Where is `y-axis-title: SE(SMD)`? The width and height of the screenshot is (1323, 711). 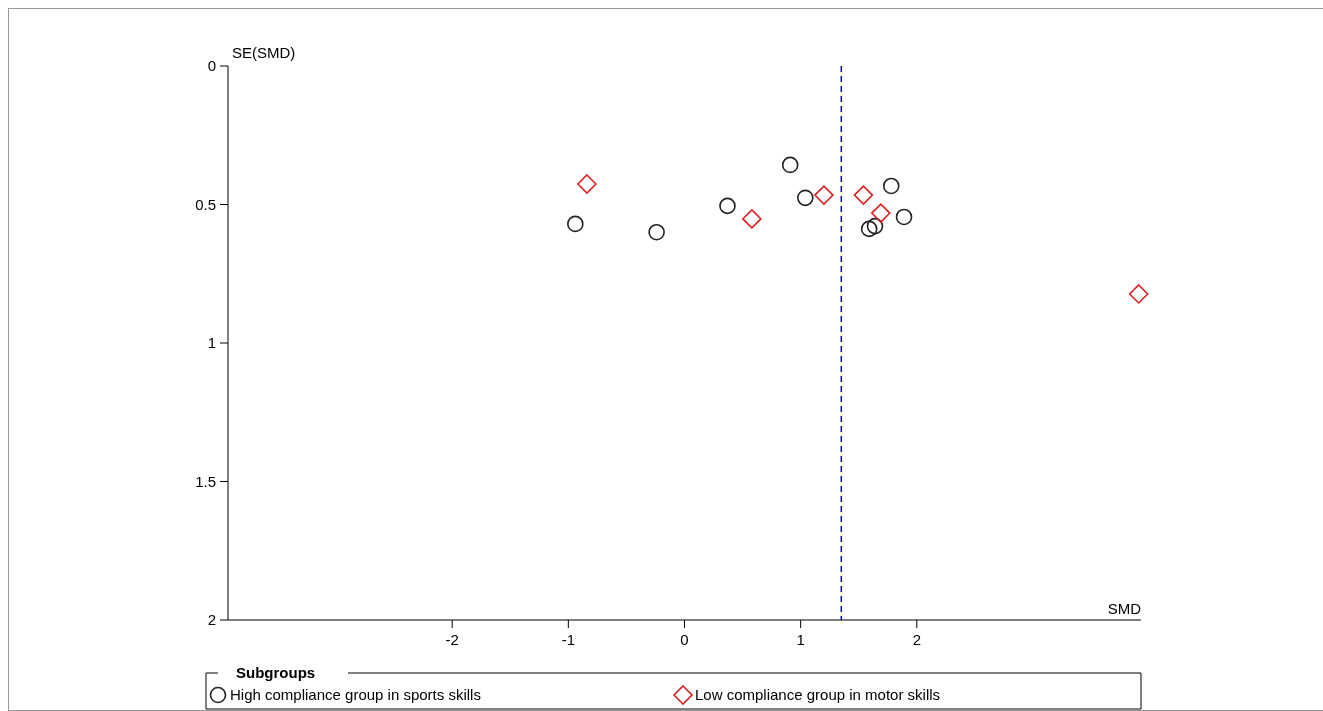 y-axis-title: SE(SMD) is located at coordinates (264, 52).